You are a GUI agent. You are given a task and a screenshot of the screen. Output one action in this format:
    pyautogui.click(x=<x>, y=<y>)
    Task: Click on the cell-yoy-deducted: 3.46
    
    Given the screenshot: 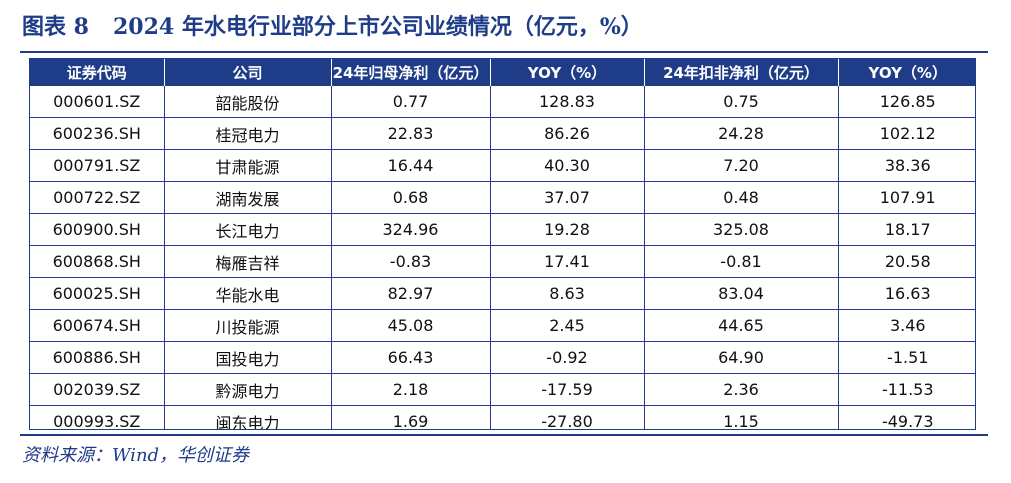 What is the action you would take?
    pyautogui.click(x=906, y=325)
    